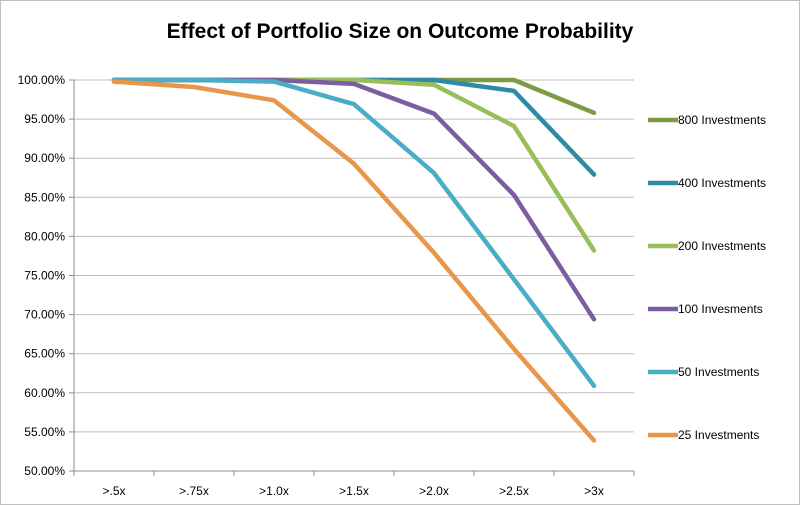  Describe the element at coordinates (42, 80) in the screenshot. I see `y-tick-label: 100.00%` at that location.